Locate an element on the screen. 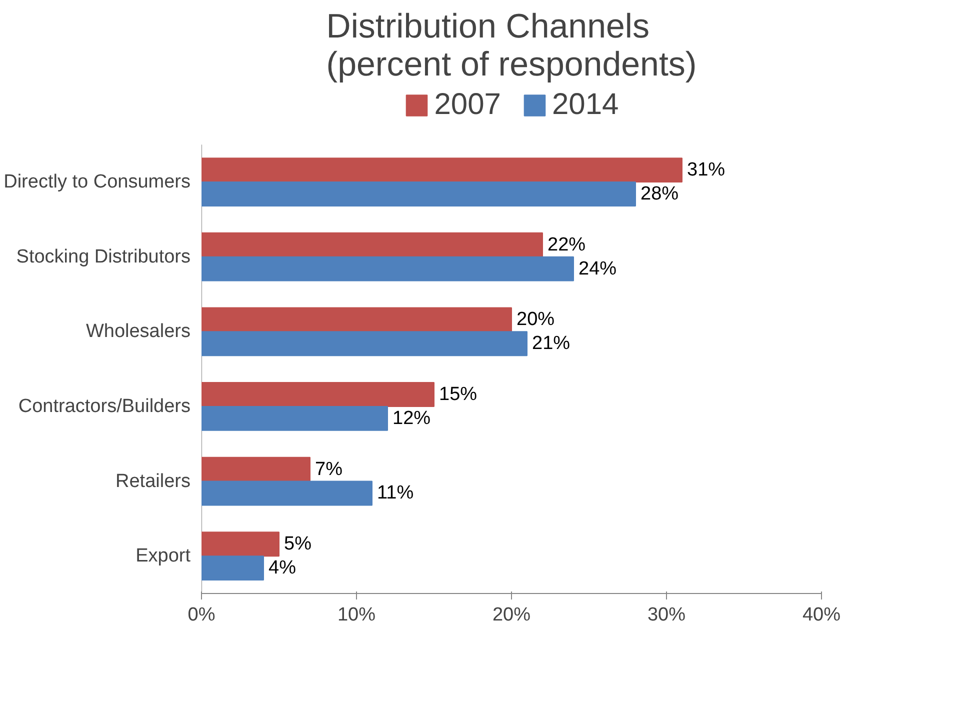 Image resolution: width=960 pixels, height=721 pixels. chart-title: Distribution Channels (percent of respondents) is located at coordinates (511, 46).